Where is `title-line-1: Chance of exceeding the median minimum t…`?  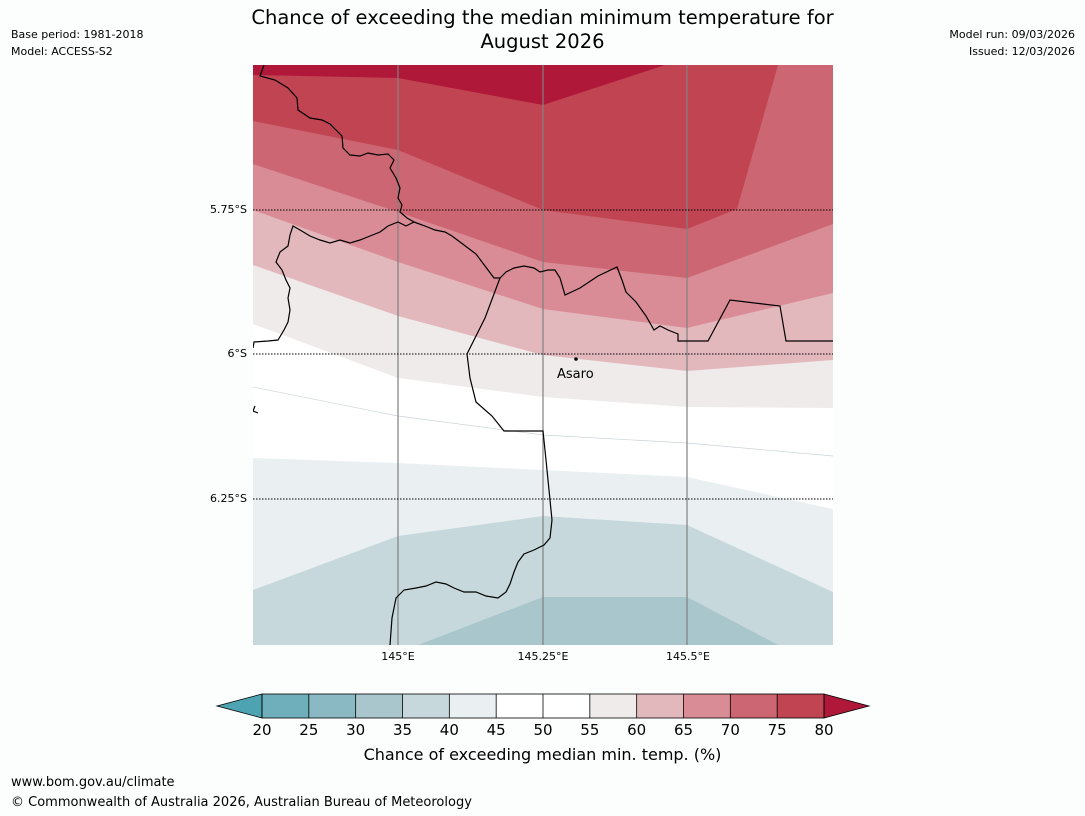
title-line-1: Chance of exceeding the median minimum t… is located at coordinates (542, 17).